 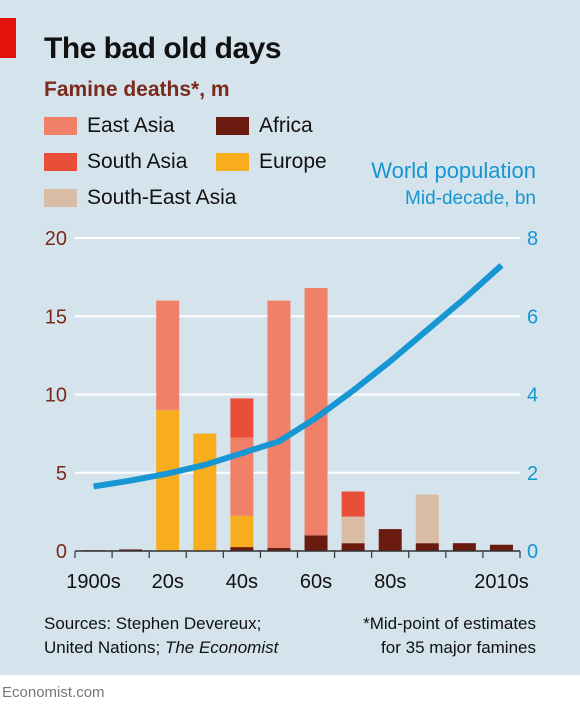 What do you see at coordinates (242, 582) in the screenshot?
I see `x-tick-label-1940s: 40s` at bounding box center [242, 582].